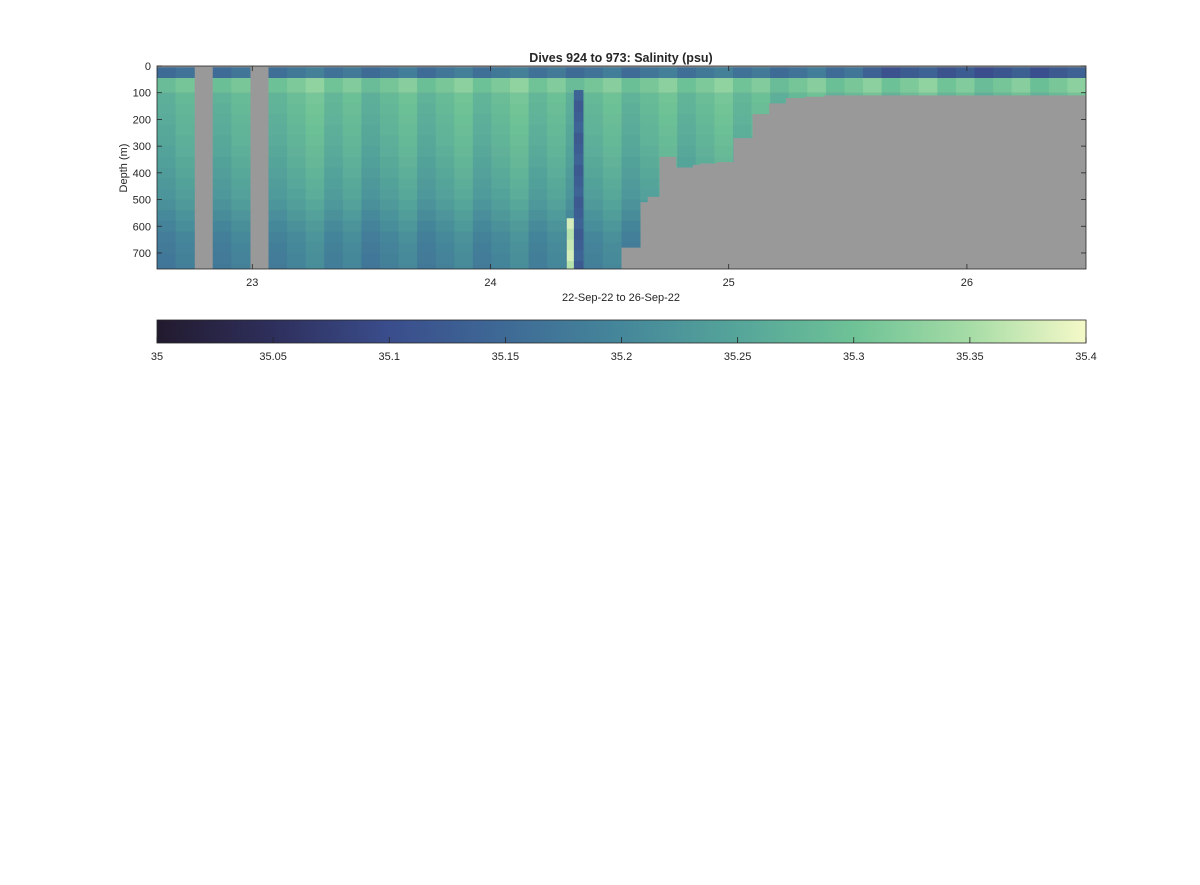 This screenshot has width=1200, height=885. Describe the element at coordinates (142, 94) in the screenshot. I see `y-tick-label: 100` at that location.